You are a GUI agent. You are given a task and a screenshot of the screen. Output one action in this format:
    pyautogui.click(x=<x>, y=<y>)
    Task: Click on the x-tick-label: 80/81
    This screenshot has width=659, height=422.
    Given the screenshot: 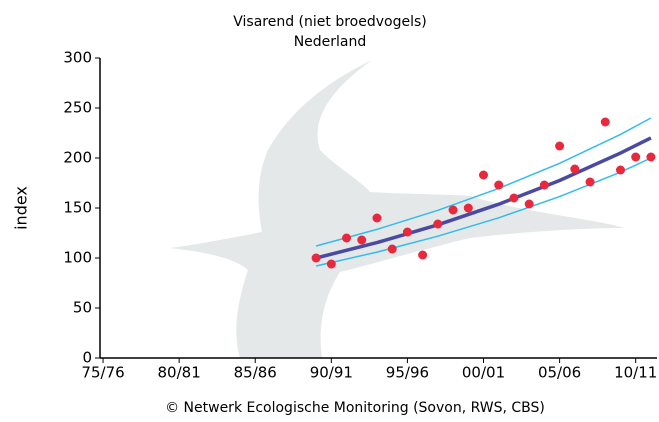 What is the action you would take?
    pyautogui.click(x=179, y=373)
    